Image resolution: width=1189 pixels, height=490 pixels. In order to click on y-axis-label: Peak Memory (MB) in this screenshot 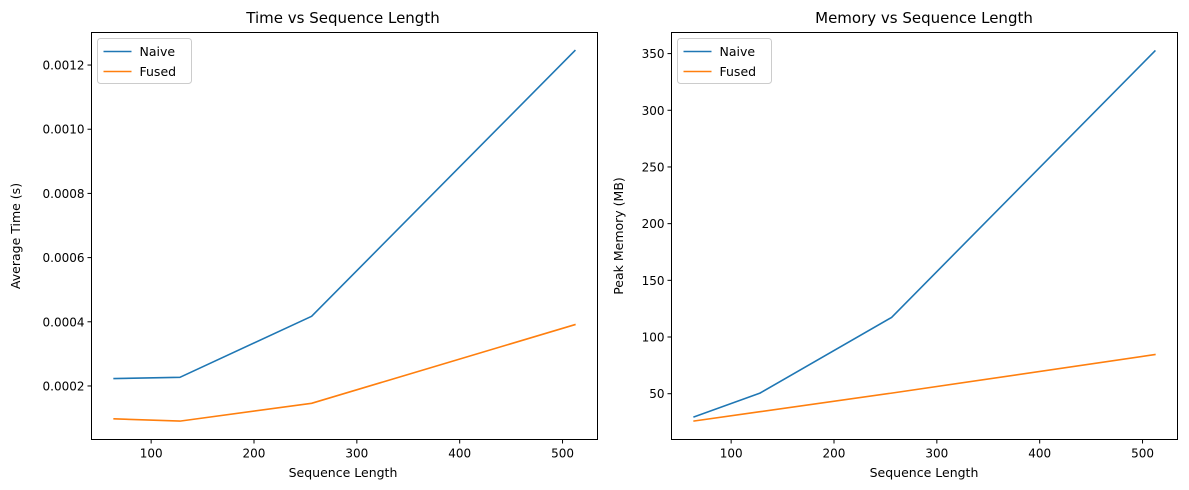, I will do `click(618, 236)`.